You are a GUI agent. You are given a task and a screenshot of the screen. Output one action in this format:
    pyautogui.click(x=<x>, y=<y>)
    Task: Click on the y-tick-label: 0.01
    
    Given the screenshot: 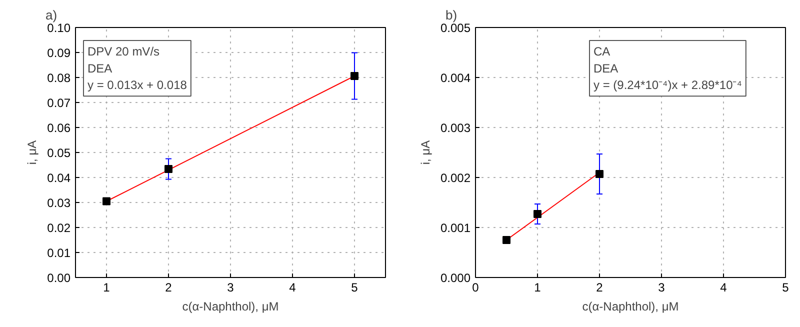 What is the action you would take?
    pyautogui.click(x=59, y=253)
    